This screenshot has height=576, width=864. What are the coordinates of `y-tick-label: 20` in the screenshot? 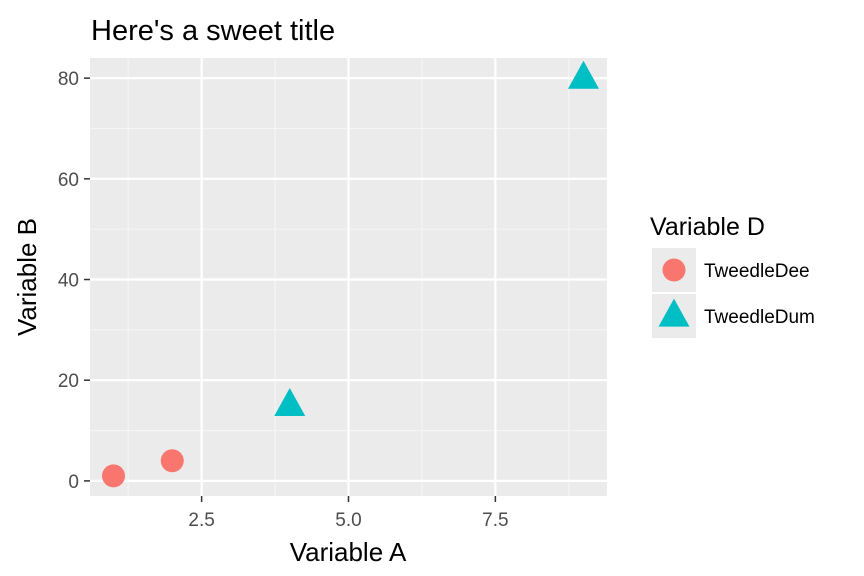 It's located at (68, 381).